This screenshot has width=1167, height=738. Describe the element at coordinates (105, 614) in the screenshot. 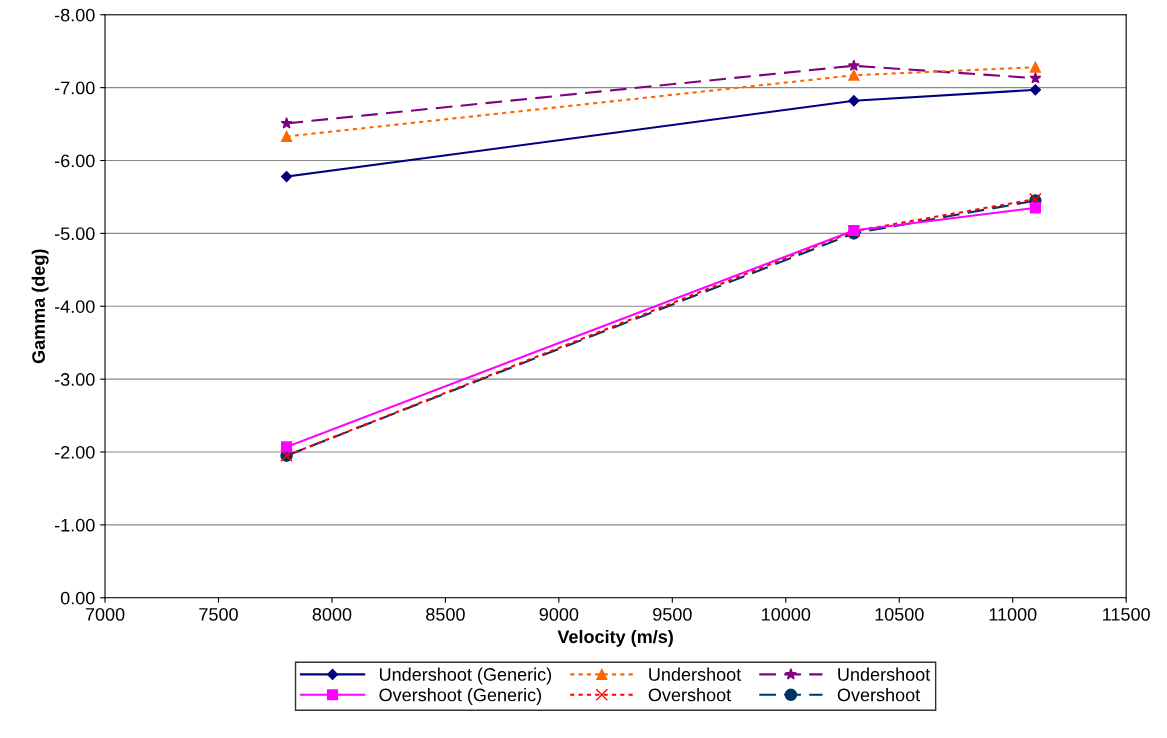

I see `x-tick-label: 7000` at that location.